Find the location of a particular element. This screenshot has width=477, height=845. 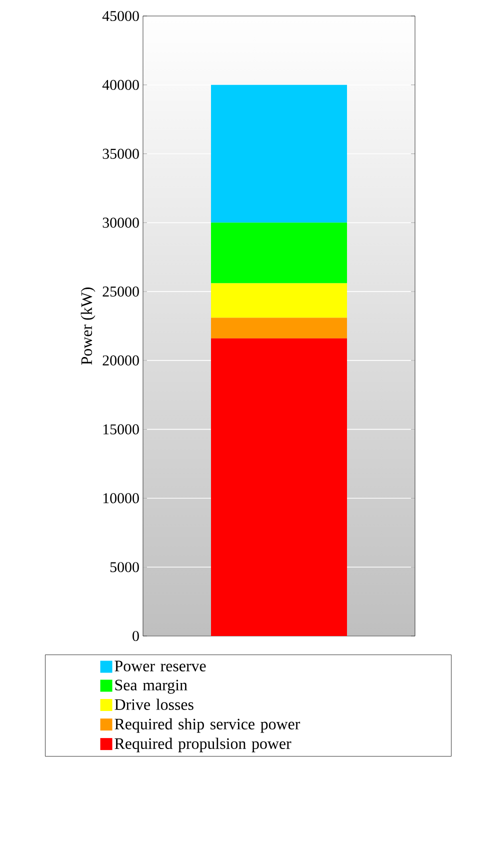

legend-label: Required ship service power is located at coordinates (207, 725).